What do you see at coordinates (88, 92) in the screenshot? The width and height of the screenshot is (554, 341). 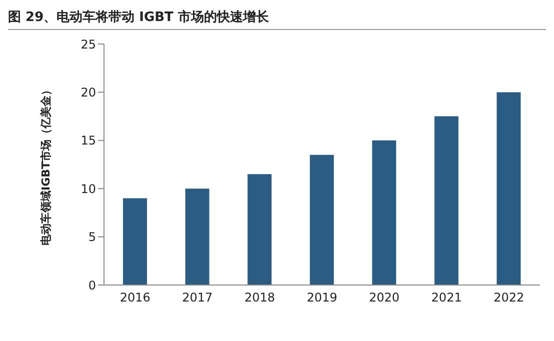 I see `y-tick-label: 20` at bounding box center [88, 92].